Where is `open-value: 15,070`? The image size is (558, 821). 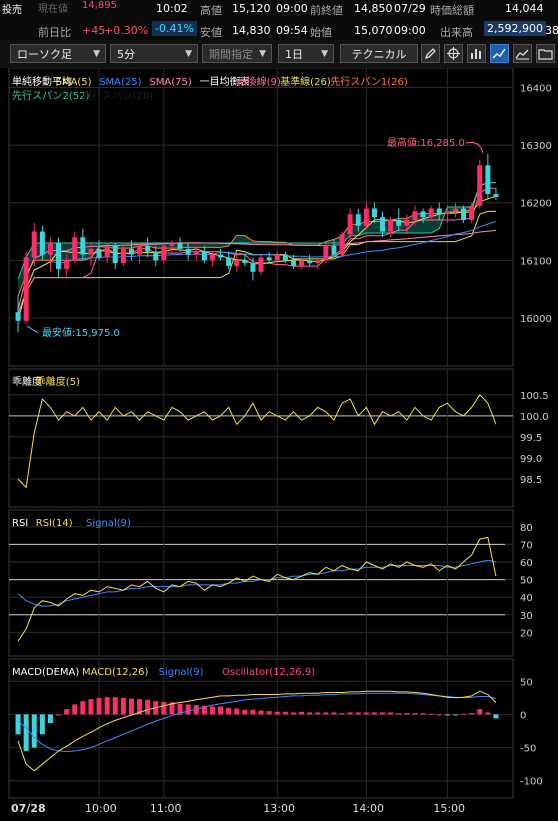
open-value: 15,070 is located at coordinates (373, 30).